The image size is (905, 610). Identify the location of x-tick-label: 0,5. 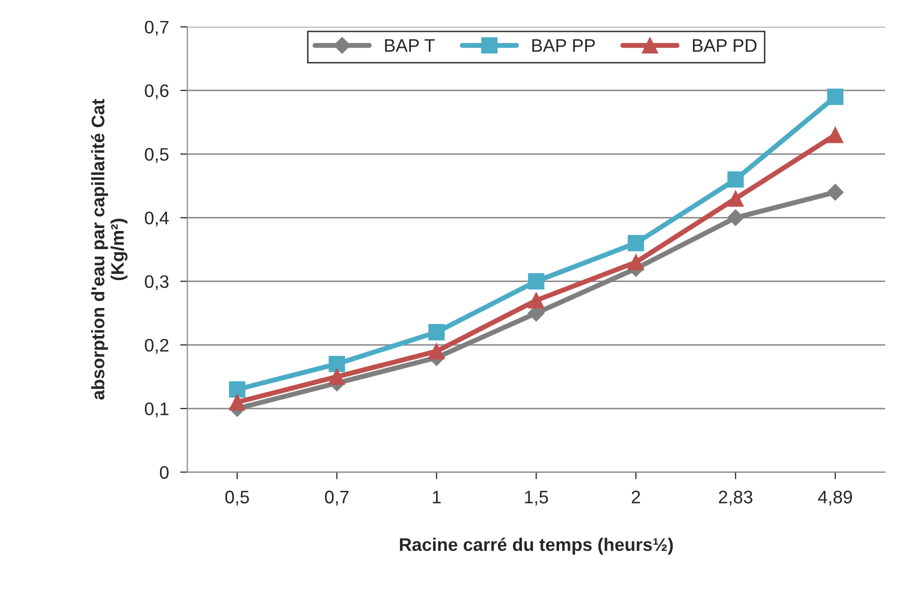
(237, 498).